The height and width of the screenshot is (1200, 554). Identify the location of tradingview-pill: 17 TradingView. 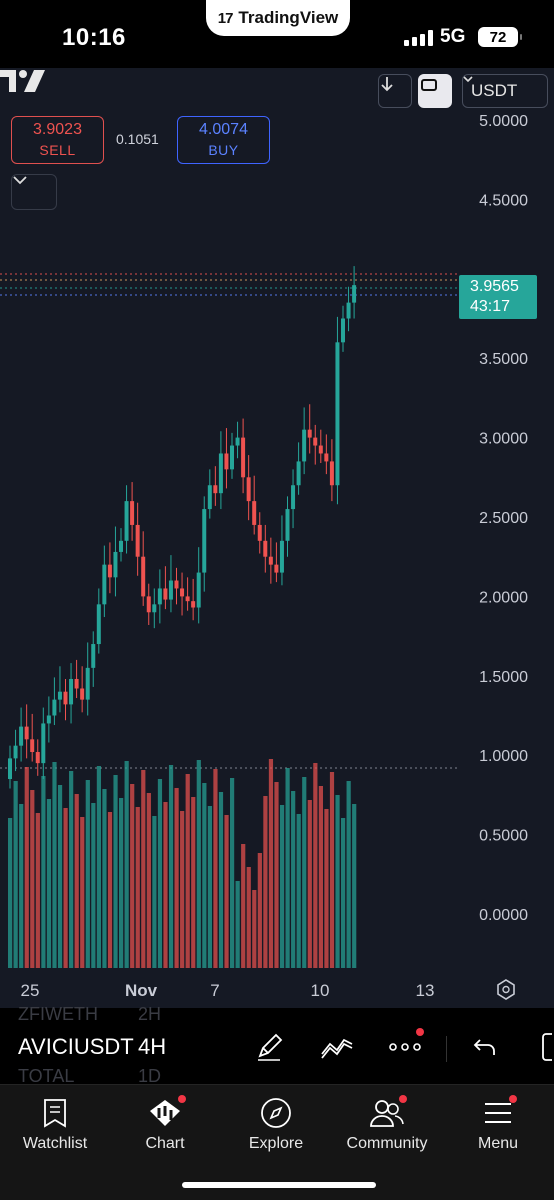
(278, 18).